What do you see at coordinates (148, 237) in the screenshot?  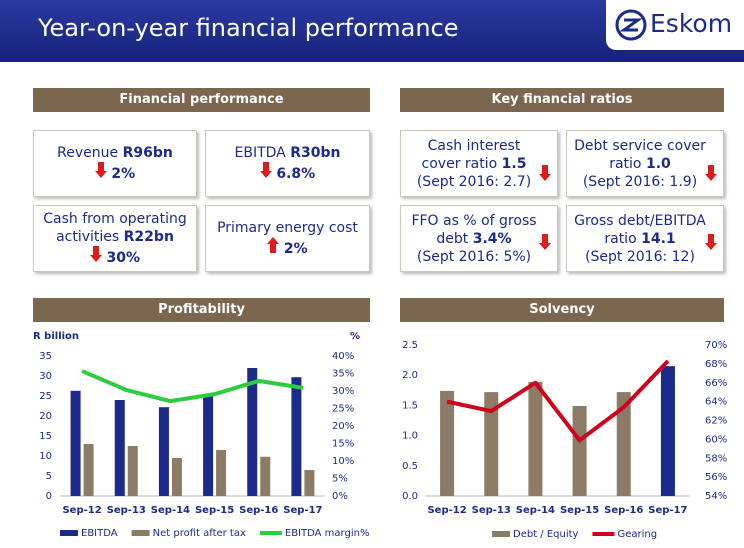 I see `kpi-value: R22bn` at bounding box center [148, 237].